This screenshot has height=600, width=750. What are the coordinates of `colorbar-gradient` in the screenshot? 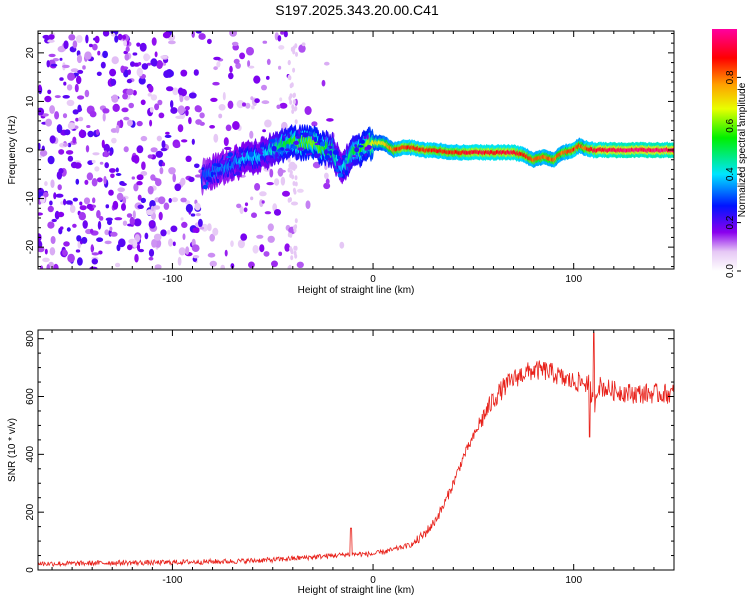 It's located at (724, 150).